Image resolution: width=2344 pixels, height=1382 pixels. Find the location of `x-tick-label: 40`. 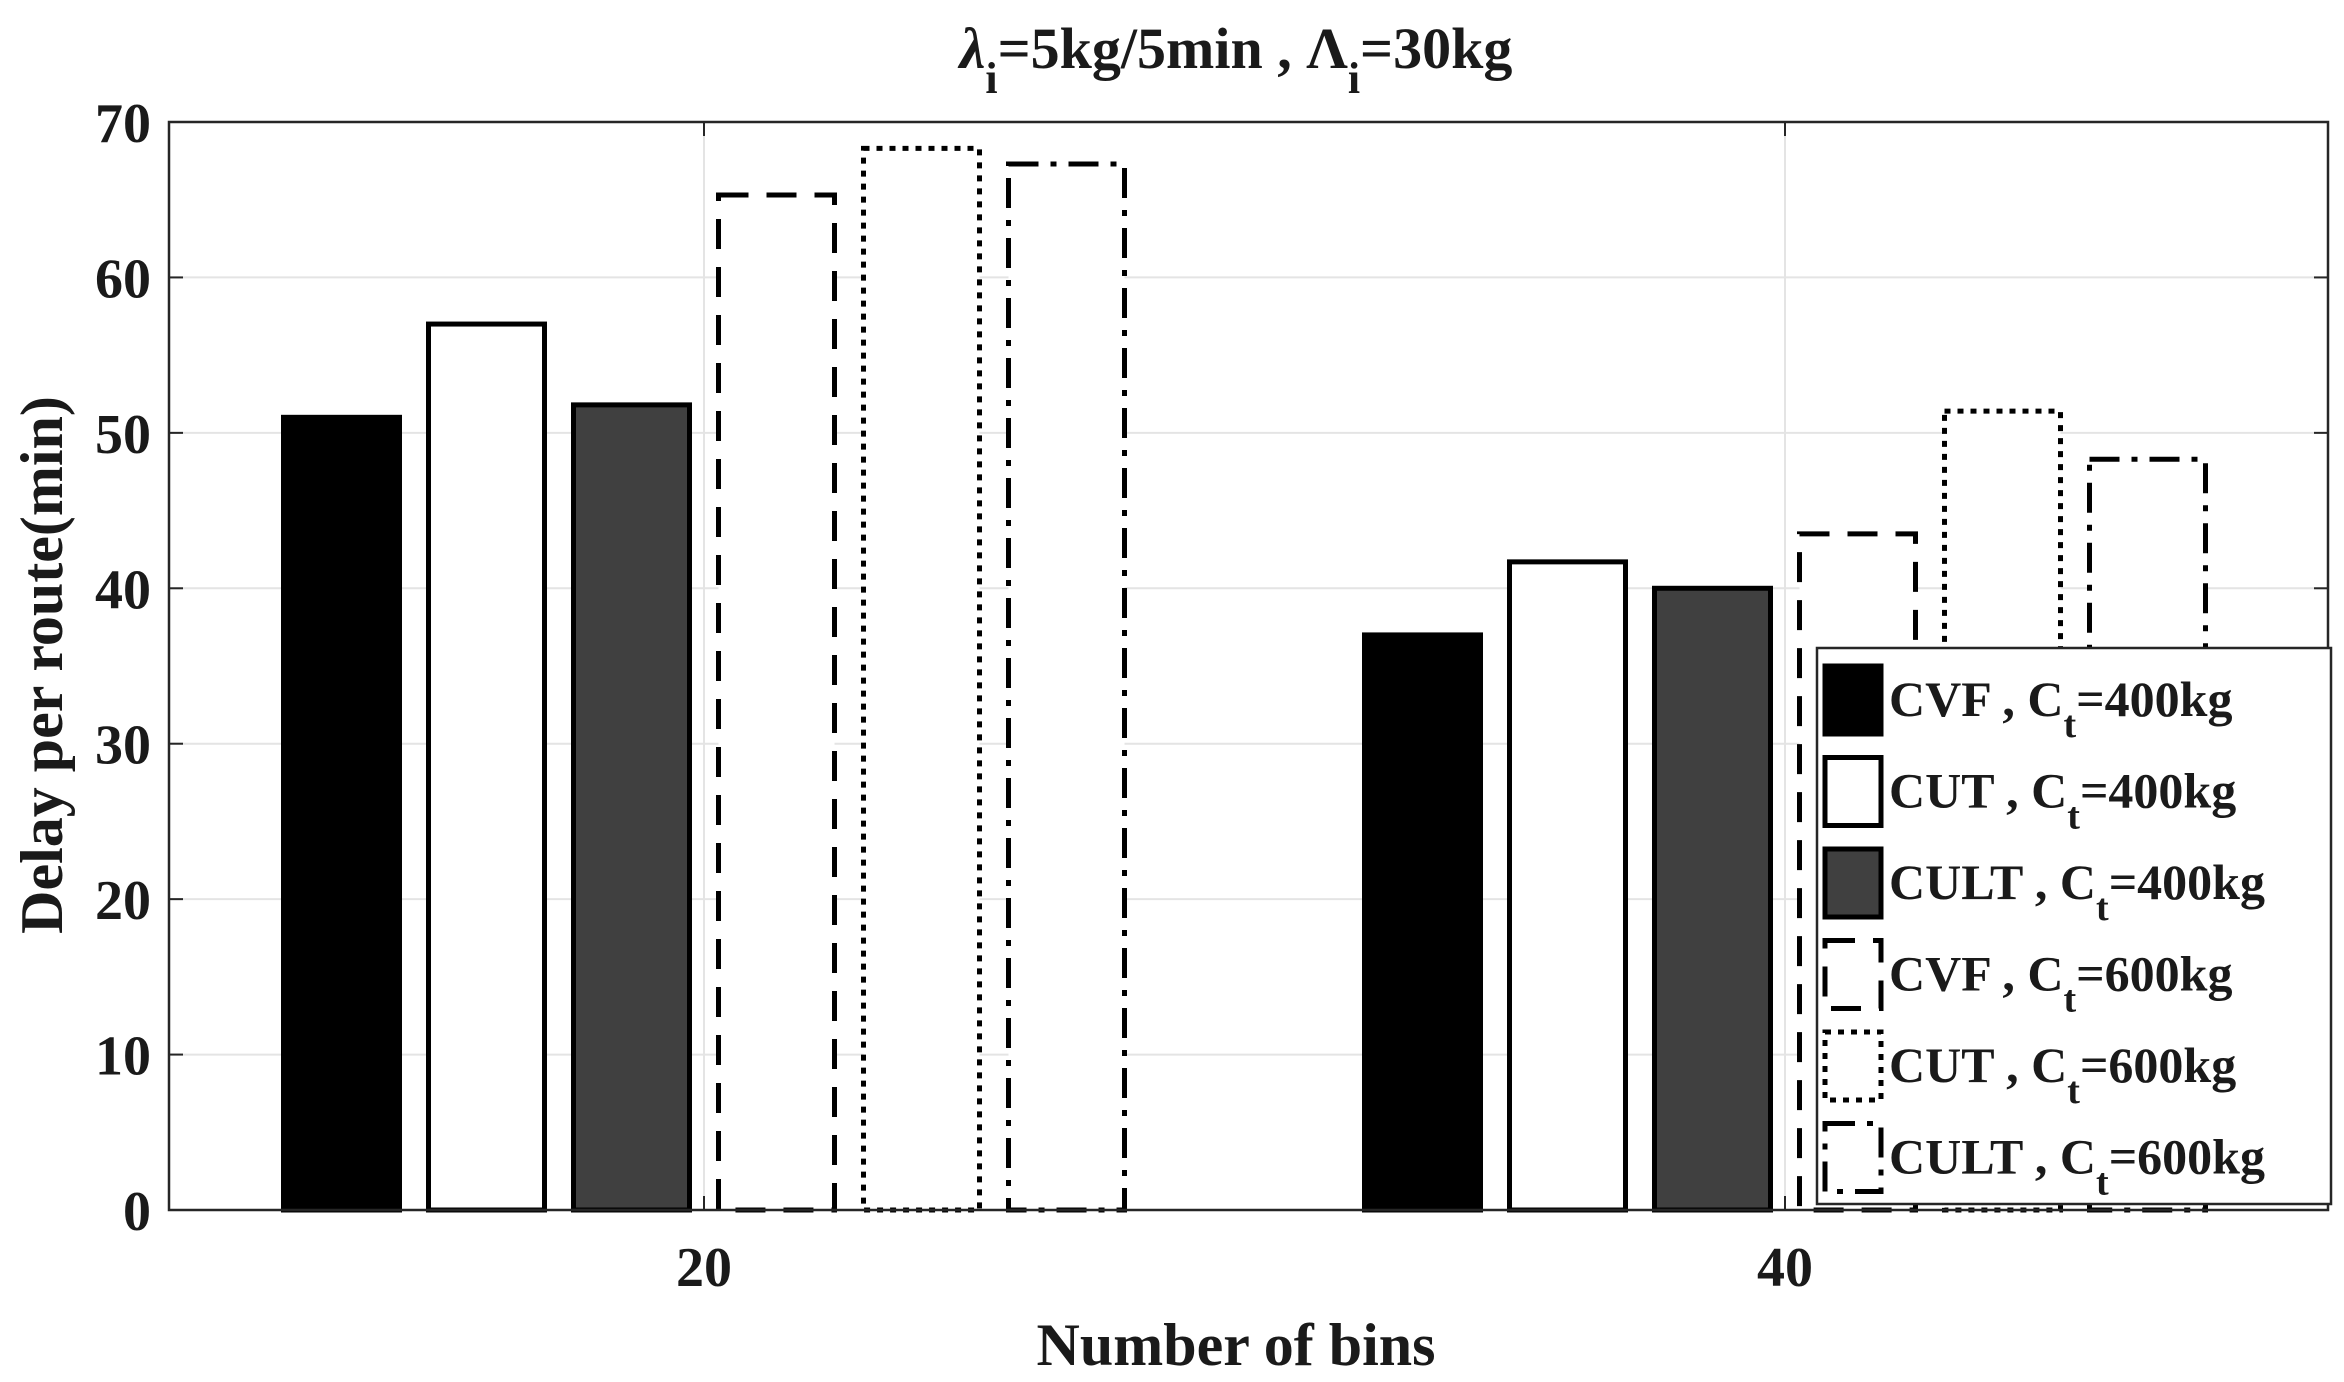

x-tick-label: 40 is located at coordinates (1785, 1268).